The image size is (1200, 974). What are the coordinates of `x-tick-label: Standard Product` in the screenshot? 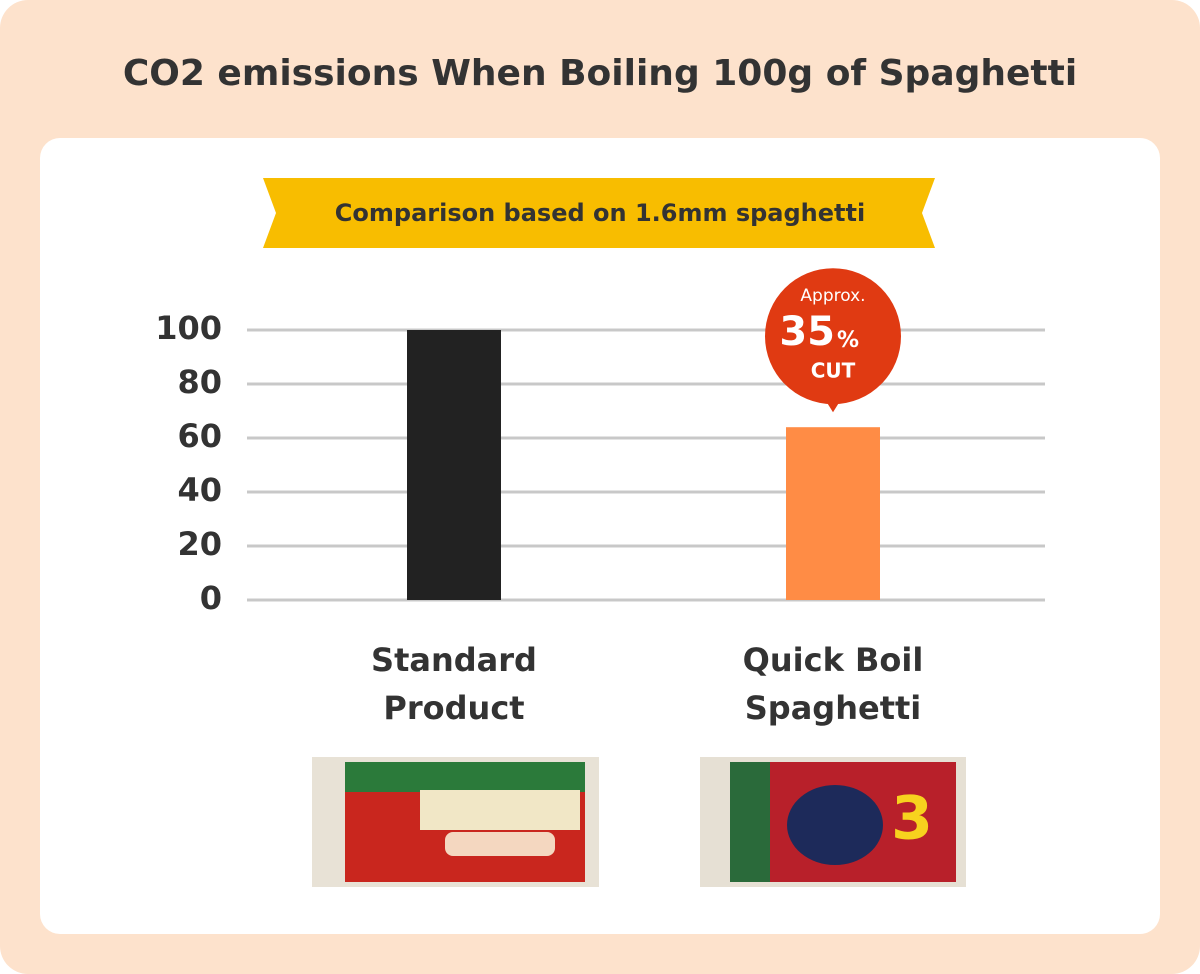 It's located at (454, 684).